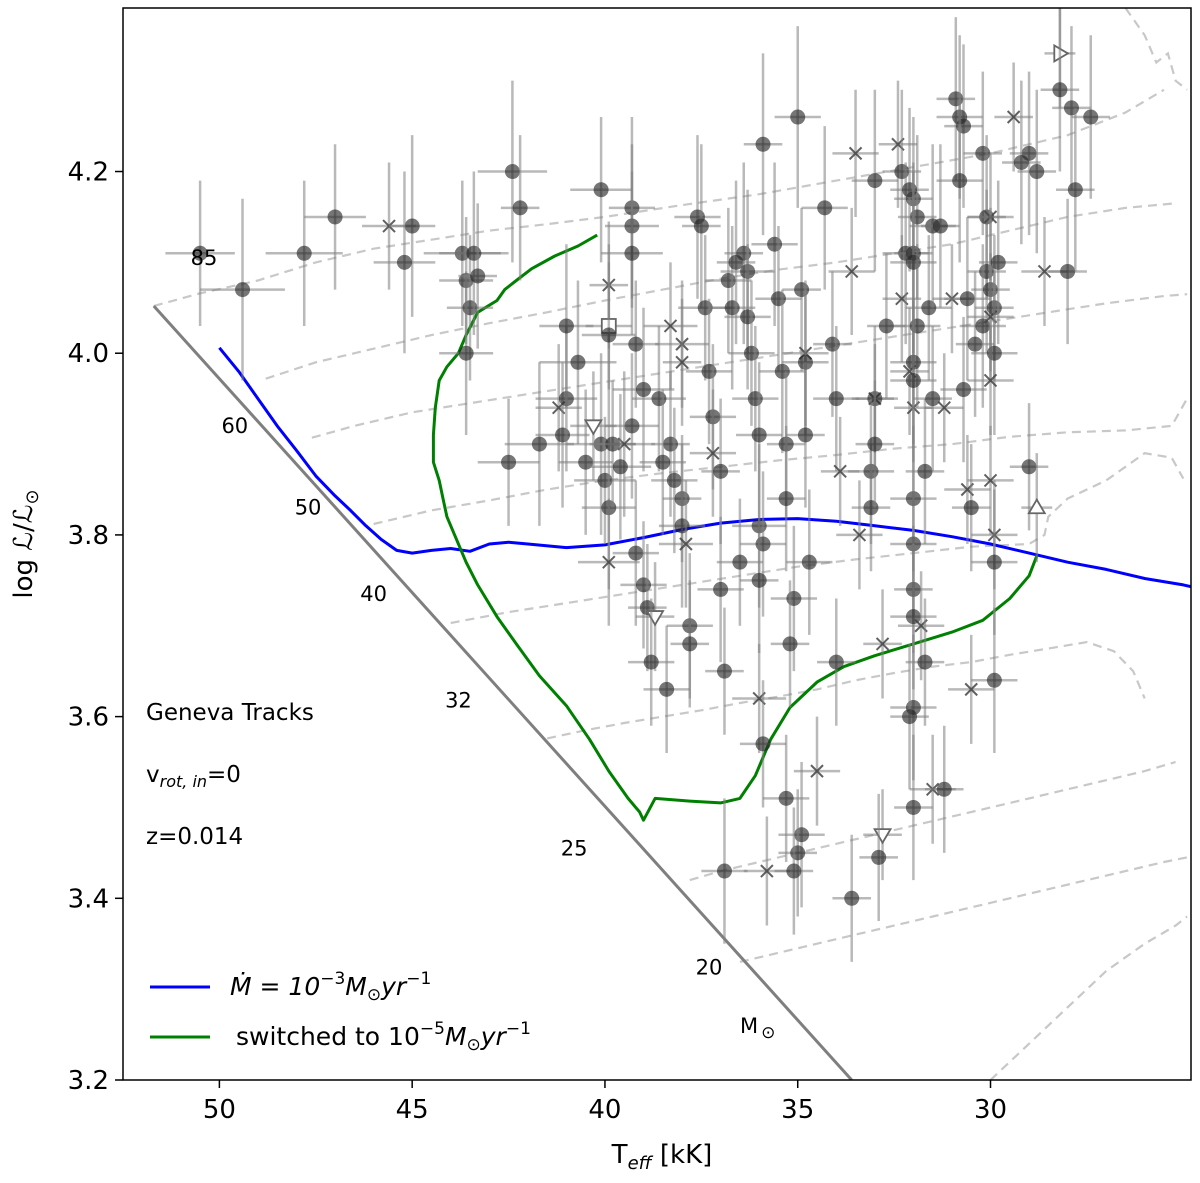  I want to click on x-tick-label: 30, so click(990, 1110).